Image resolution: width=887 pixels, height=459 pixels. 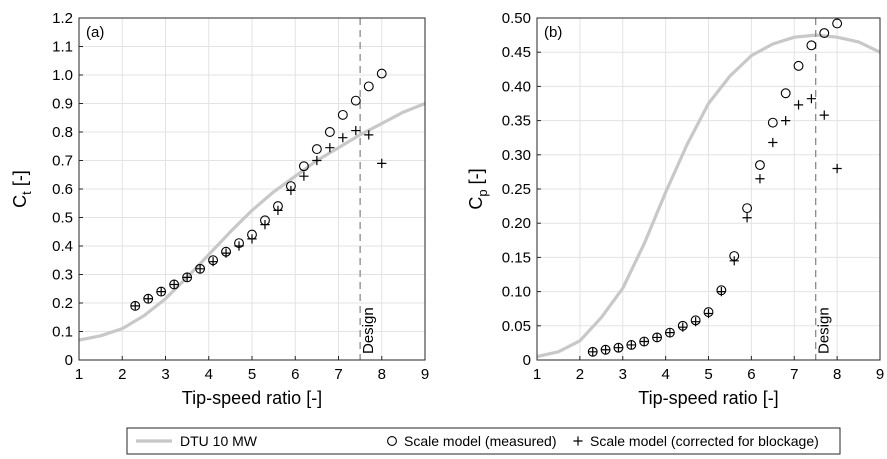 What do you see at coordinates (704, 441) in the screenshot?
I see `legend-label: Scale model (corrected for blockage)` at bounding box center [704, 441].